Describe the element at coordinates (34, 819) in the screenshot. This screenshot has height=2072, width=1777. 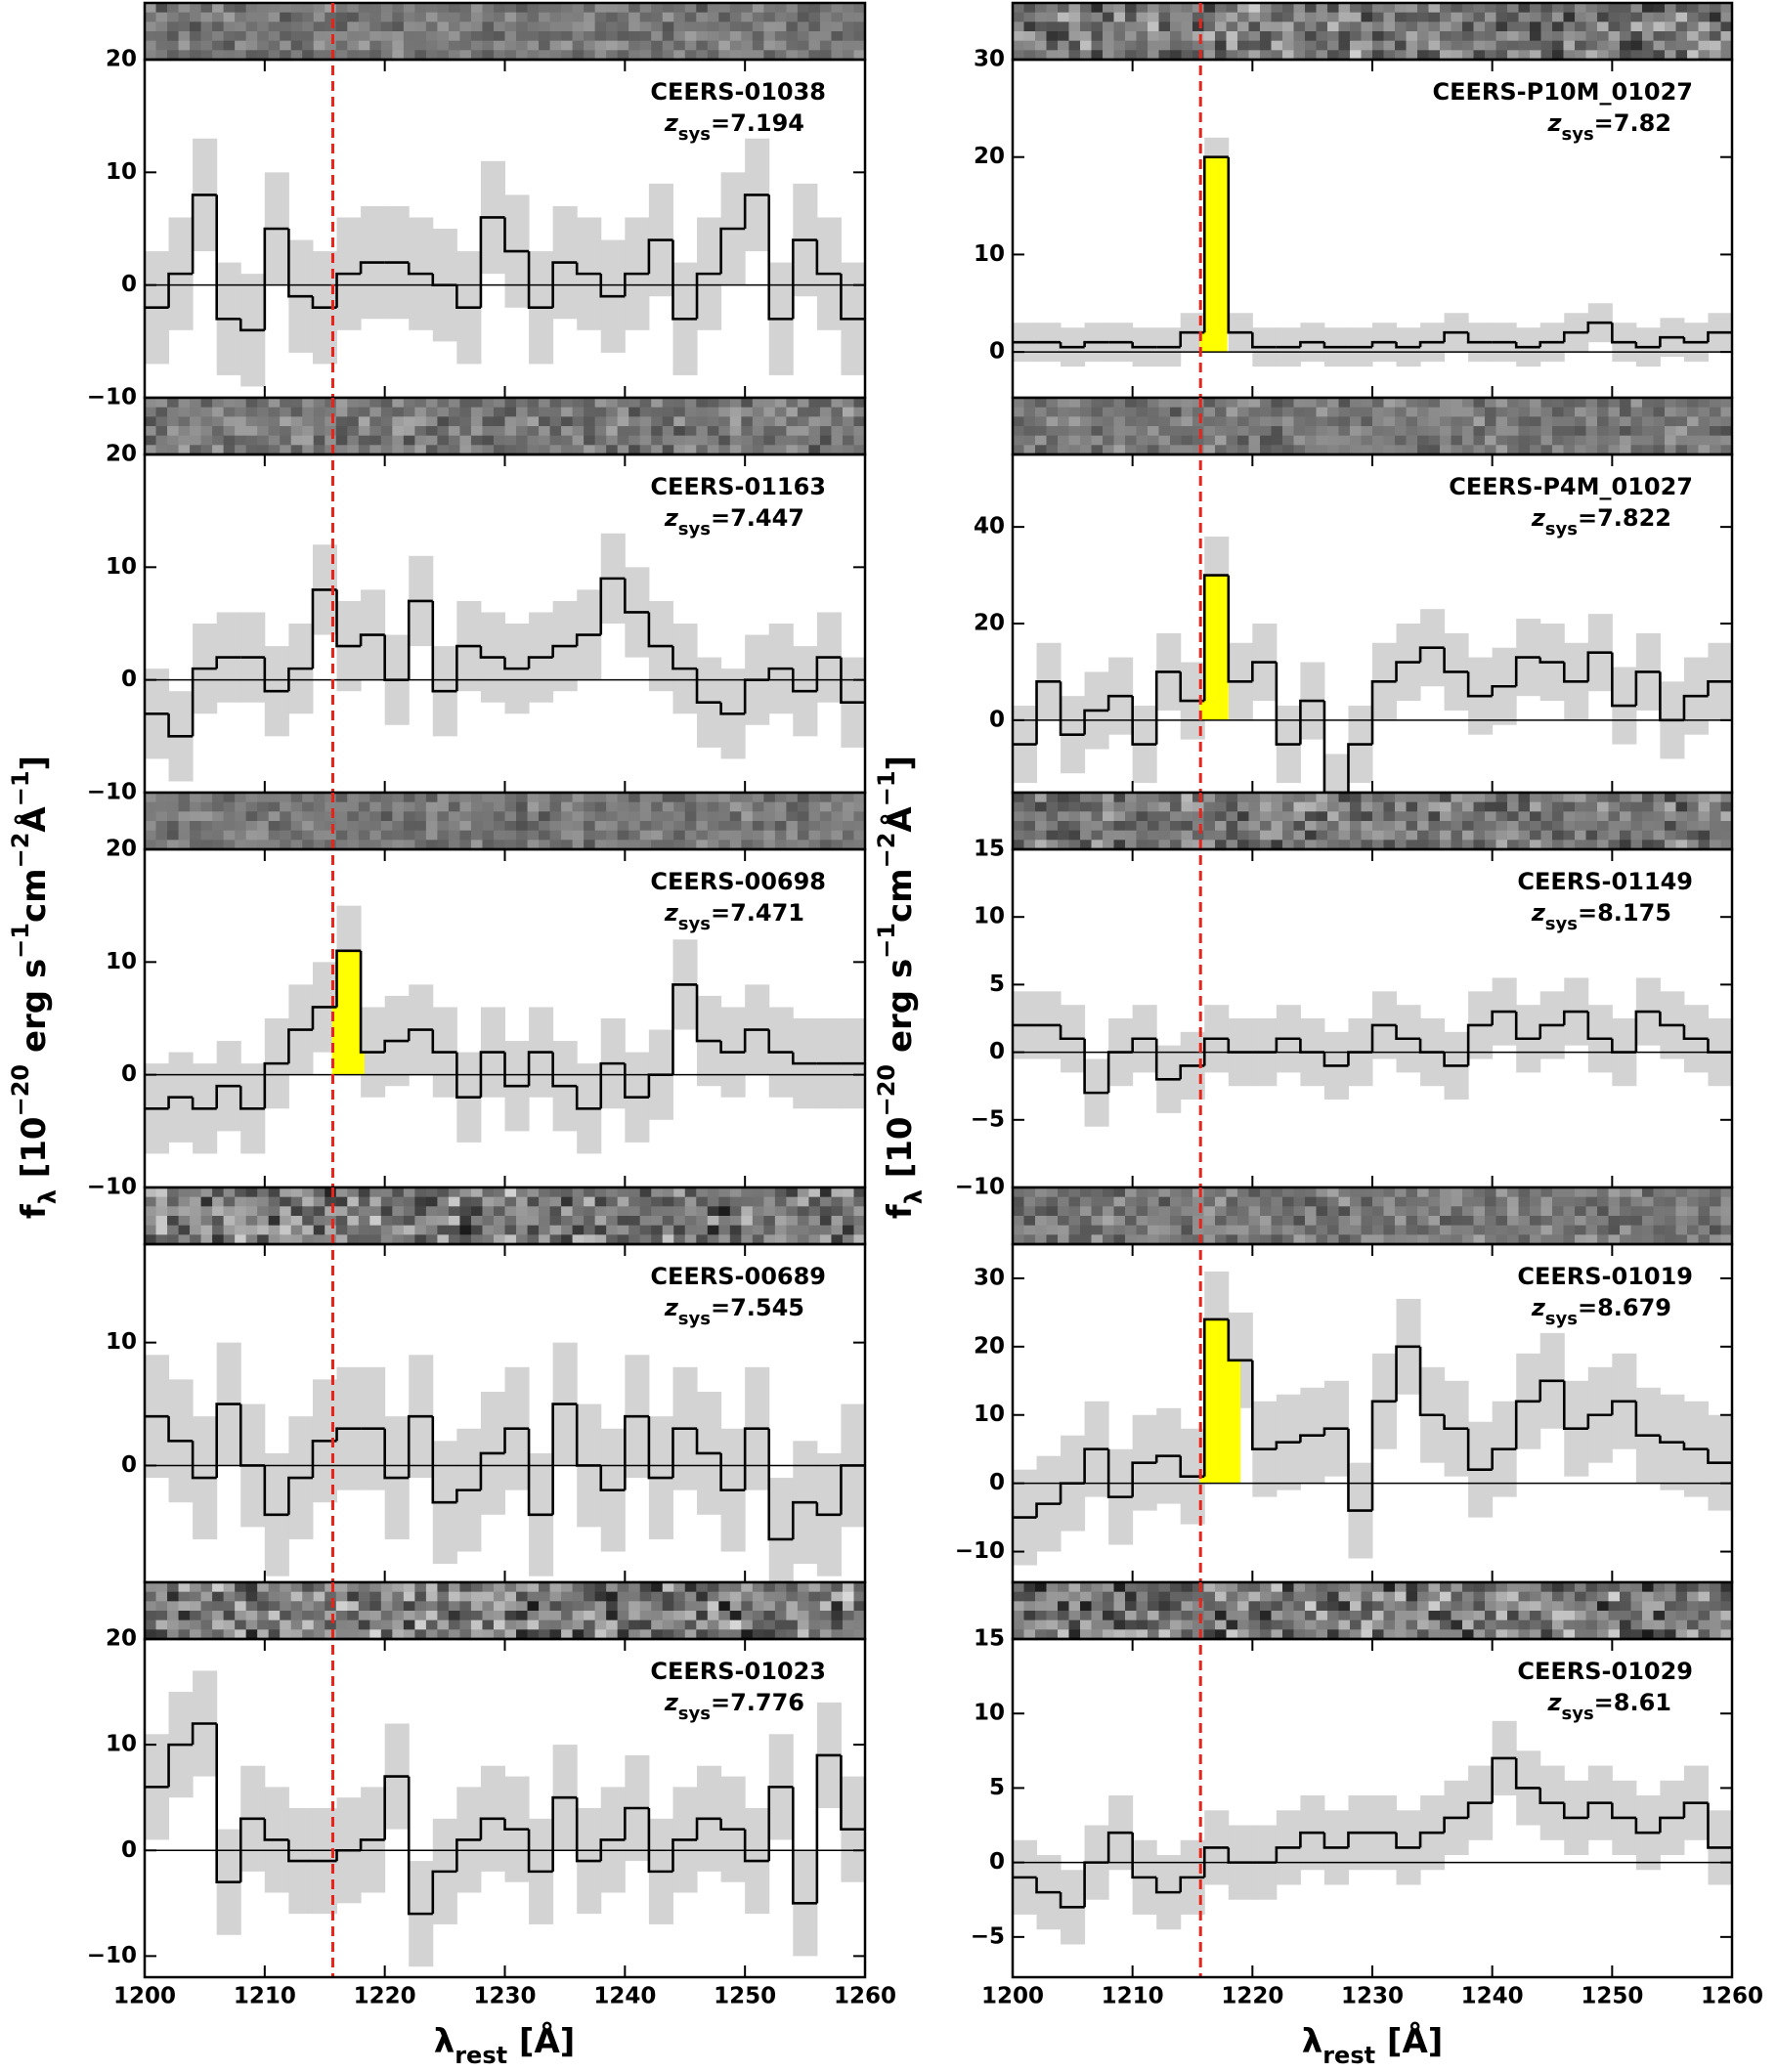
I see `label-part: Å` at that location.